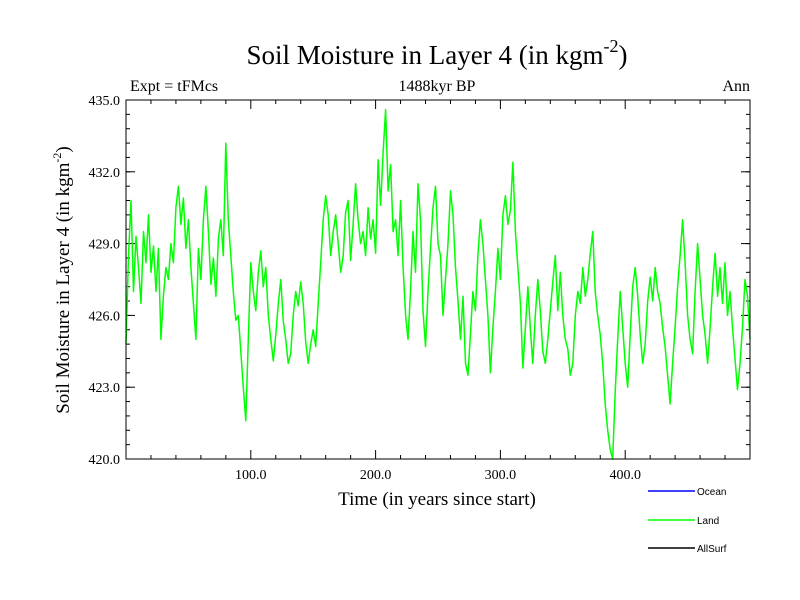 Image resolution: width=800 pixels, height=600 pixels. Describe the element at coordinates (105, 460) in the screenshot. I see `y-tick-label: 420.0` at that location.